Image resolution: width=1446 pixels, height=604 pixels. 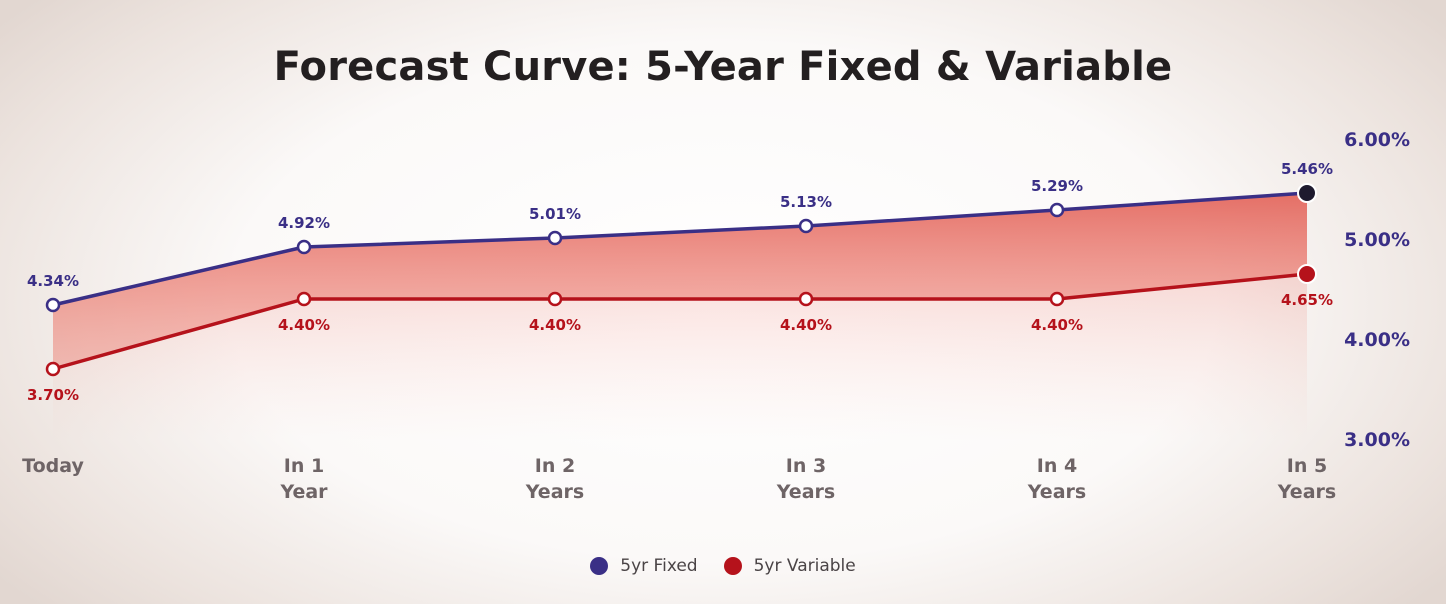 What do you see at coordinates (806, 325) in the screenshot?
I see `label-variable-3: 4.40%` at bounding box center [806, 325].